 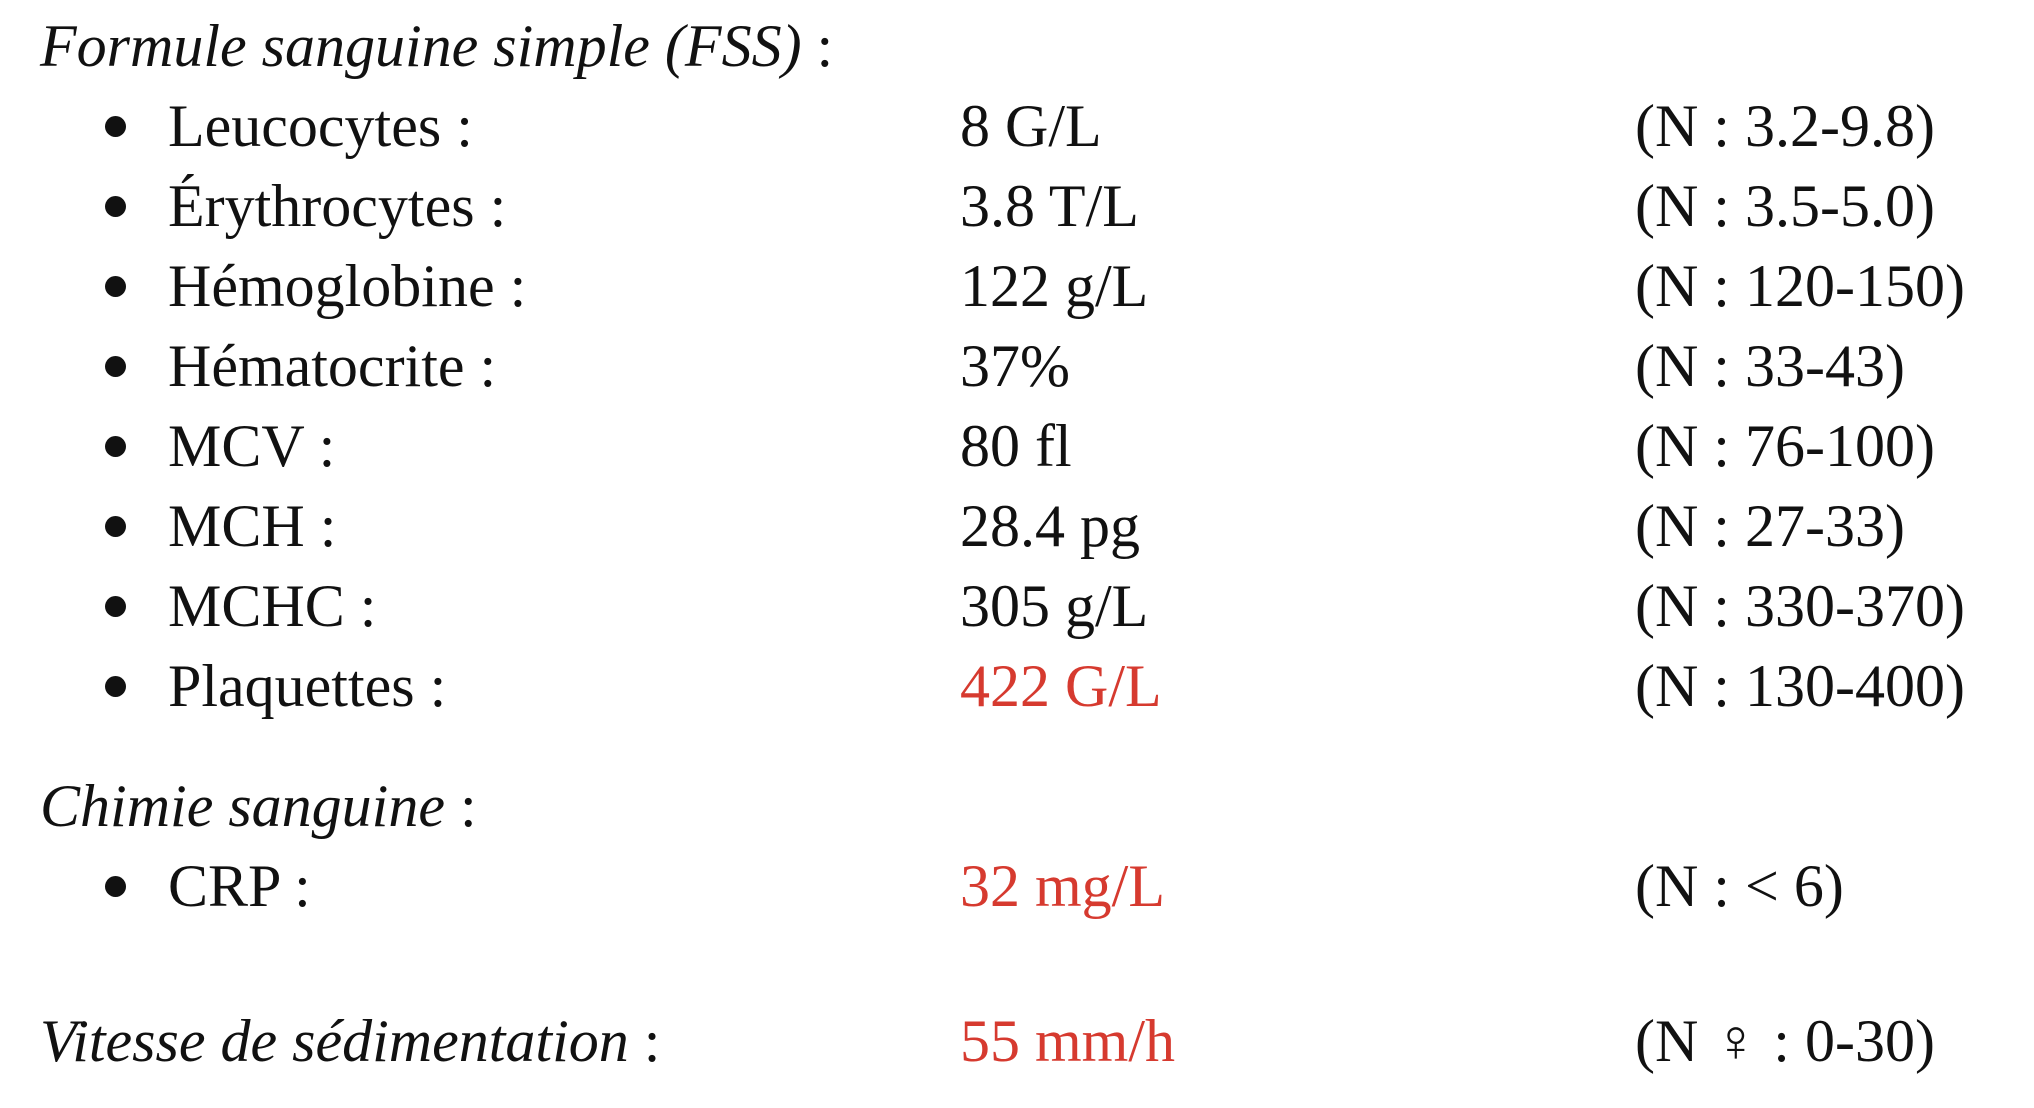 I want to click on result-normal-range: (N : 3.2-9.8), so click(x=1785, y=126).